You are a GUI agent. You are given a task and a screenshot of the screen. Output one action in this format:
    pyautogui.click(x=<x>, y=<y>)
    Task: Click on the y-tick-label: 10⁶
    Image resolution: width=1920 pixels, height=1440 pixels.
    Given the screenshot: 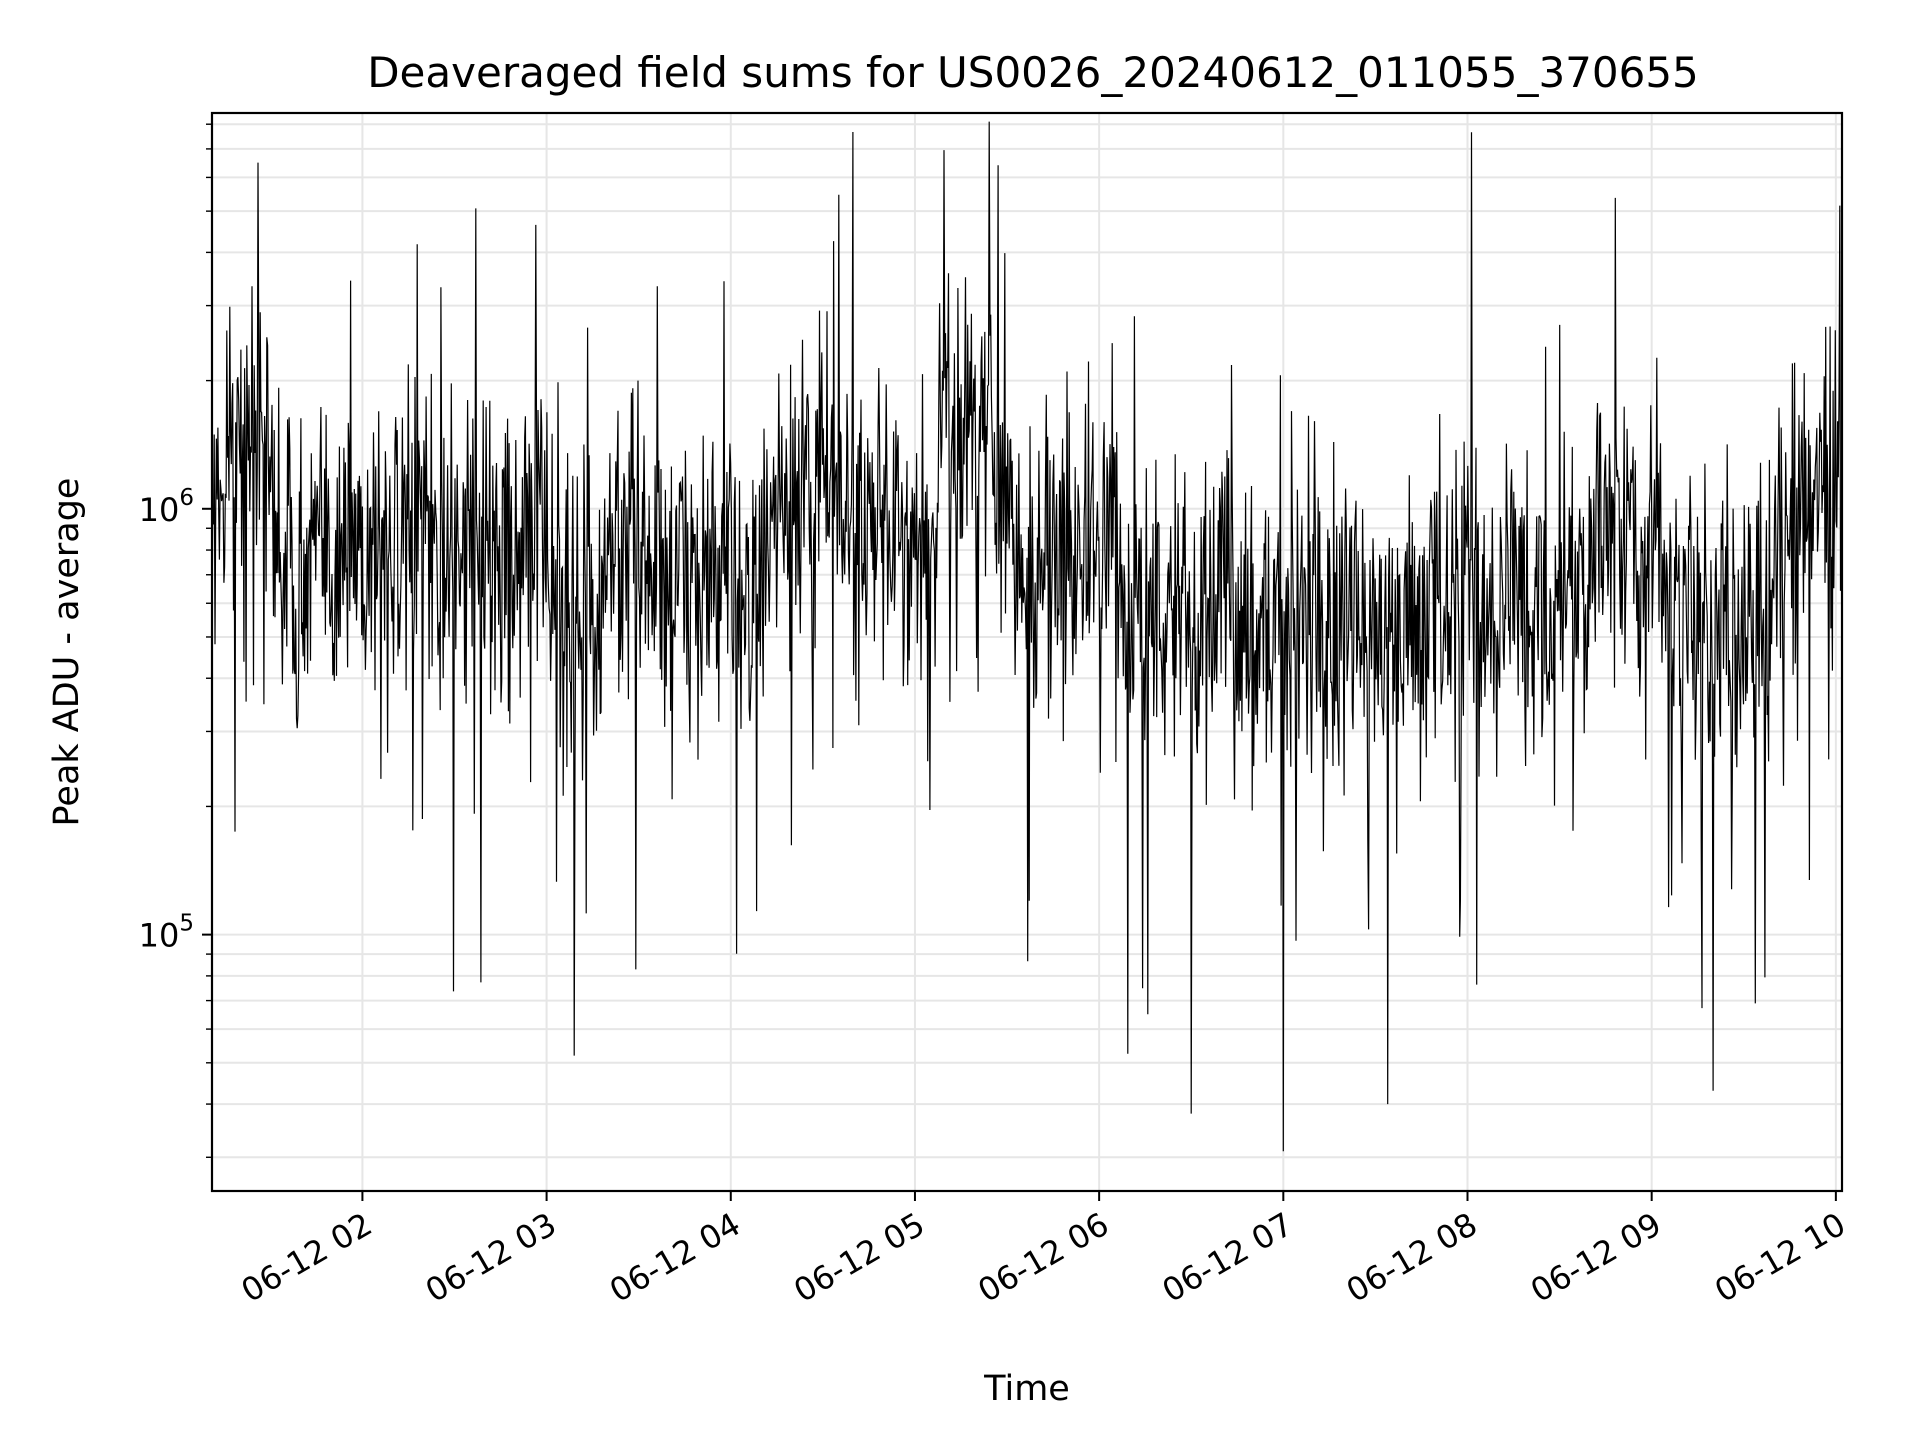 What is the action you would take?
    pyautogui.click(x=166, y=507)
    